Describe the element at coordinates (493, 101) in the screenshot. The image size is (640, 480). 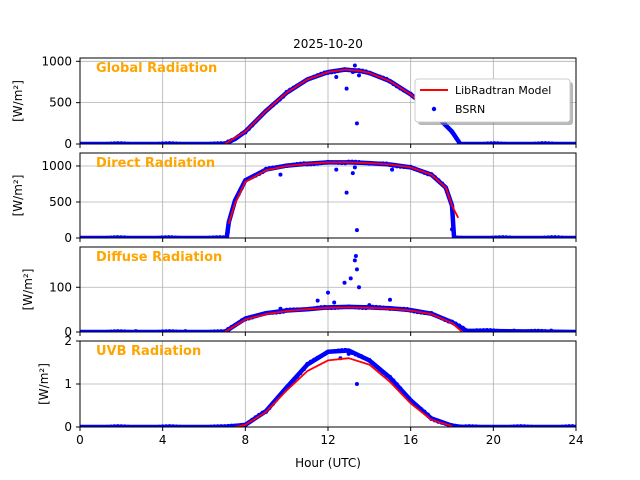
I see `legend: LibRadtran Model BSRN` at that location.